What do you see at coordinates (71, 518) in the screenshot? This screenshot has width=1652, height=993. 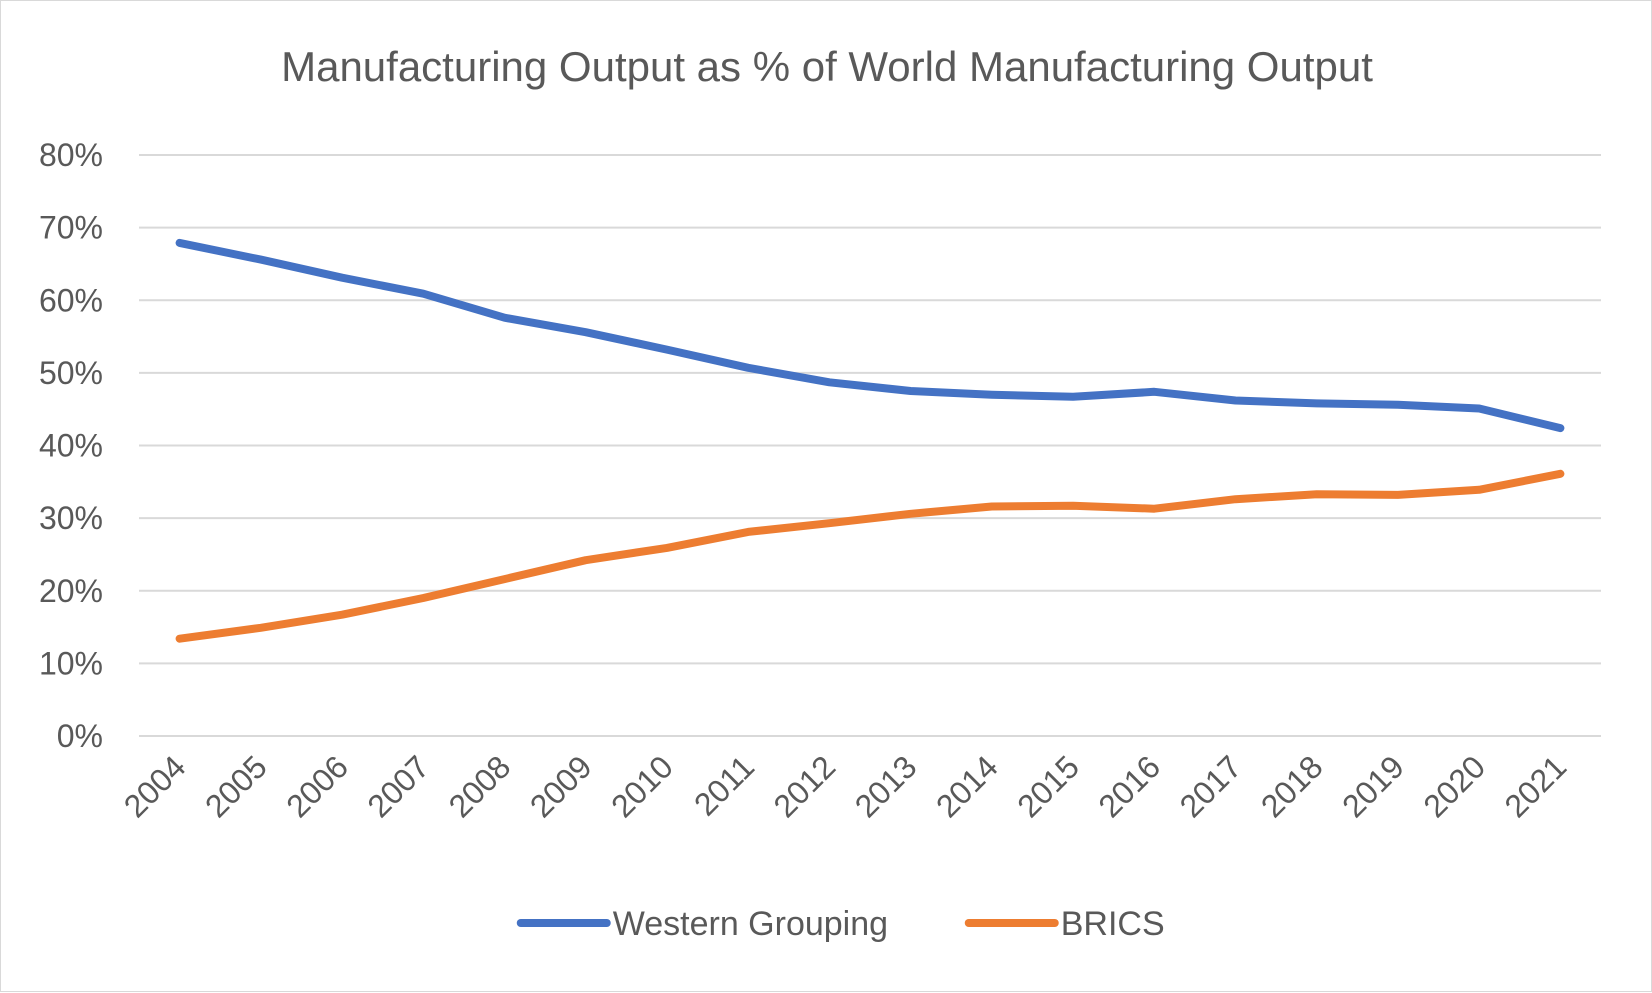 I see `y-tick-label: 30%` at bounding box center [71, 518].